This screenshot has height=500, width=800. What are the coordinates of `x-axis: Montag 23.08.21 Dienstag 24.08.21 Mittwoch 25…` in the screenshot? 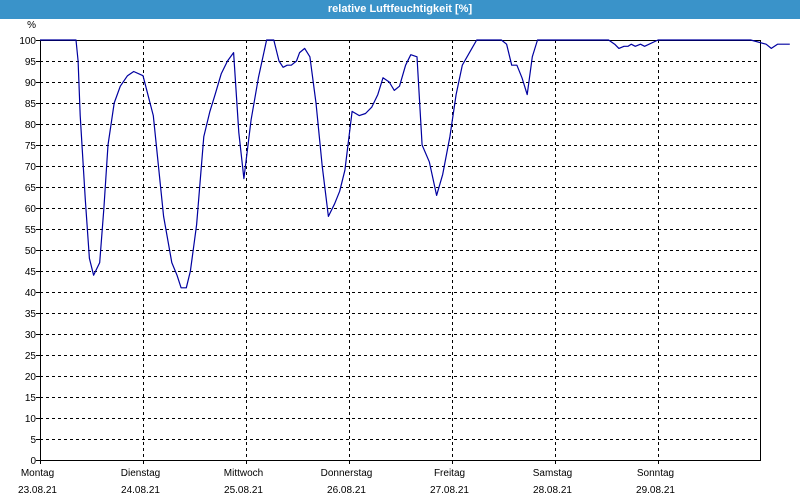 It's located at (346, 478).